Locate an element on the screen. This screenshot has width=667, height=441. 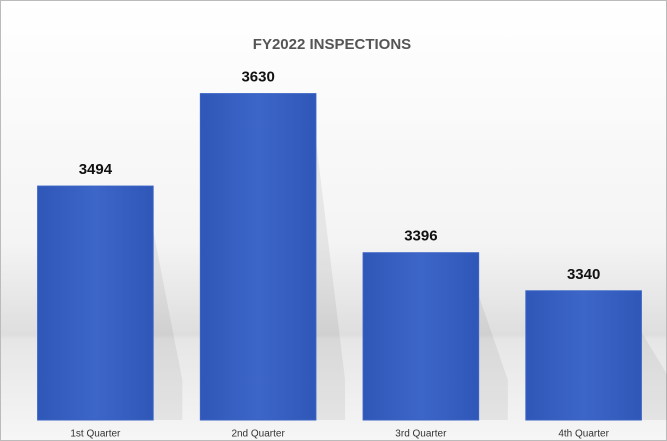
x-tick-label: 3rd Quarter is located at coordinates (421, 434).